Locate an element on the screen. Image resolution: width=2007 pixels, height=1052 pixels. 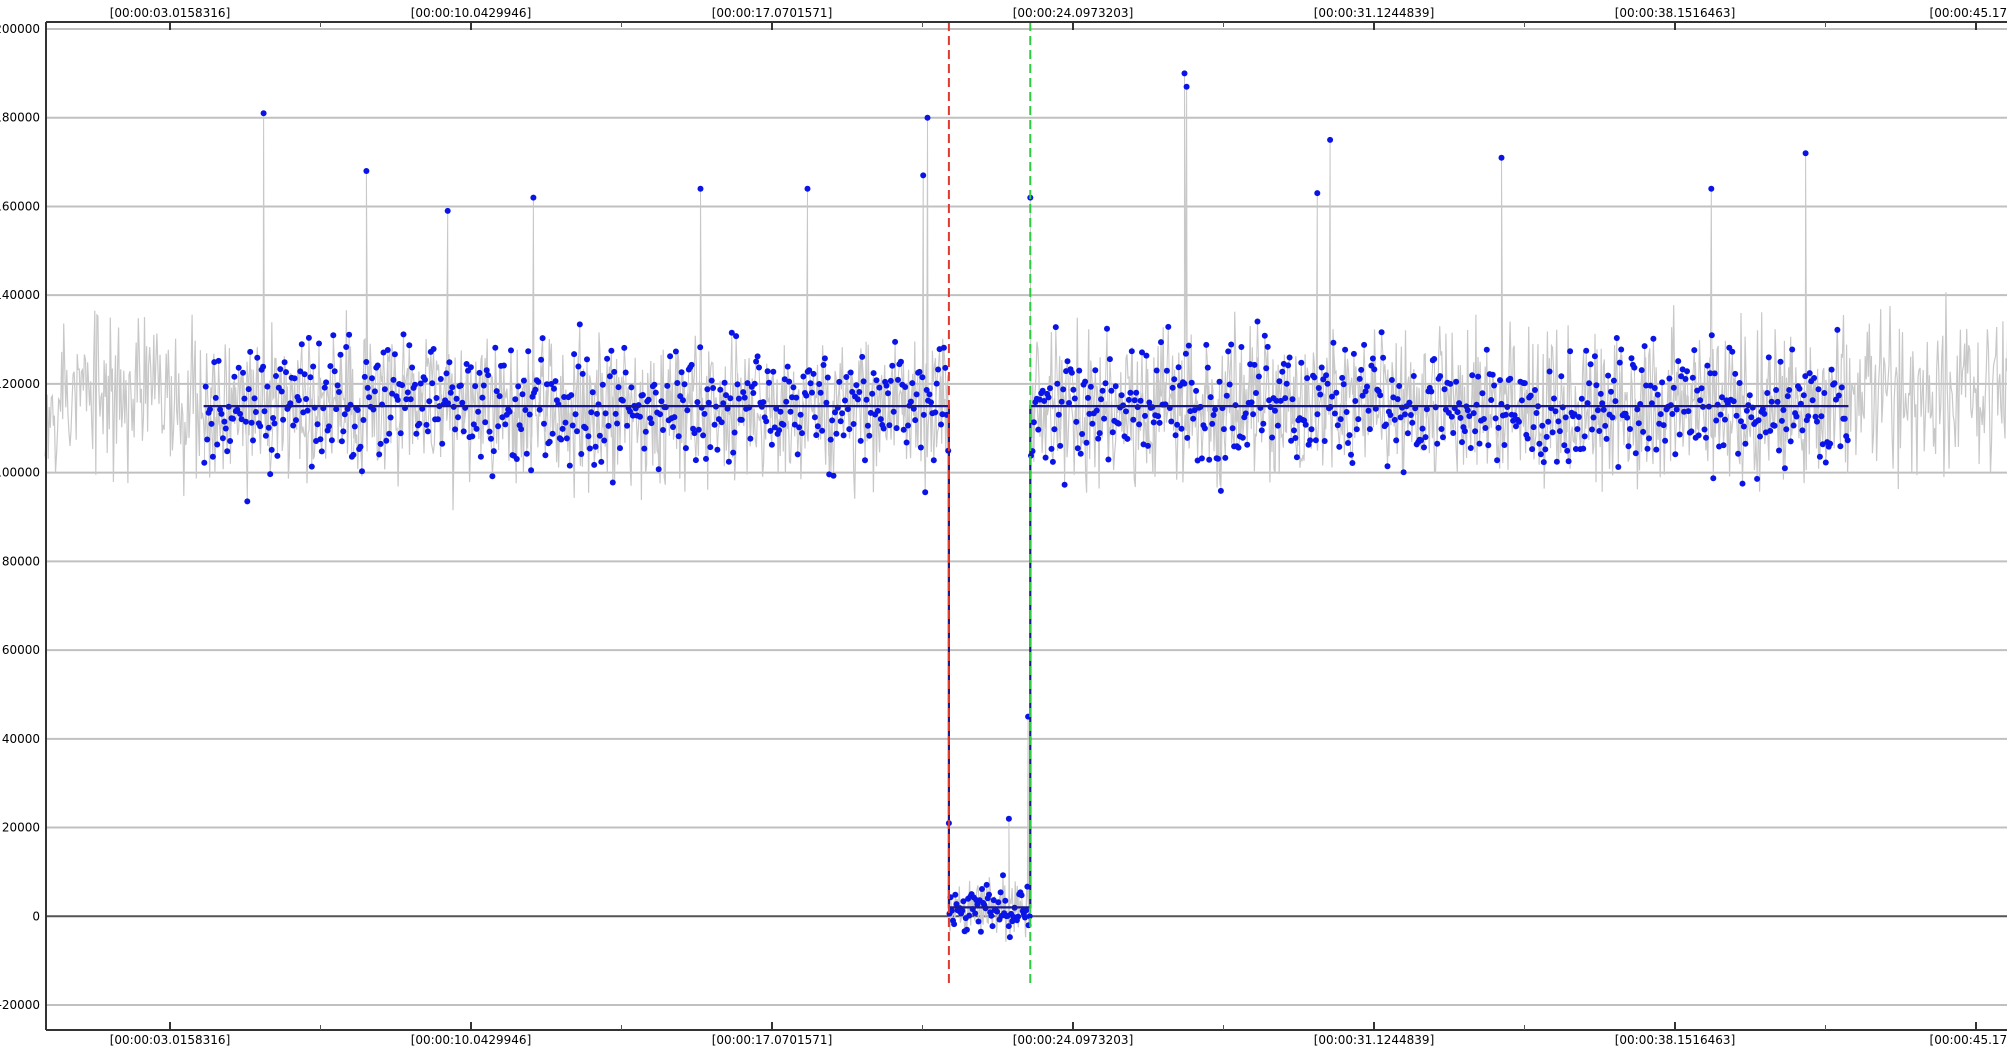
cursor-markers is located at coordinates (989, 503).